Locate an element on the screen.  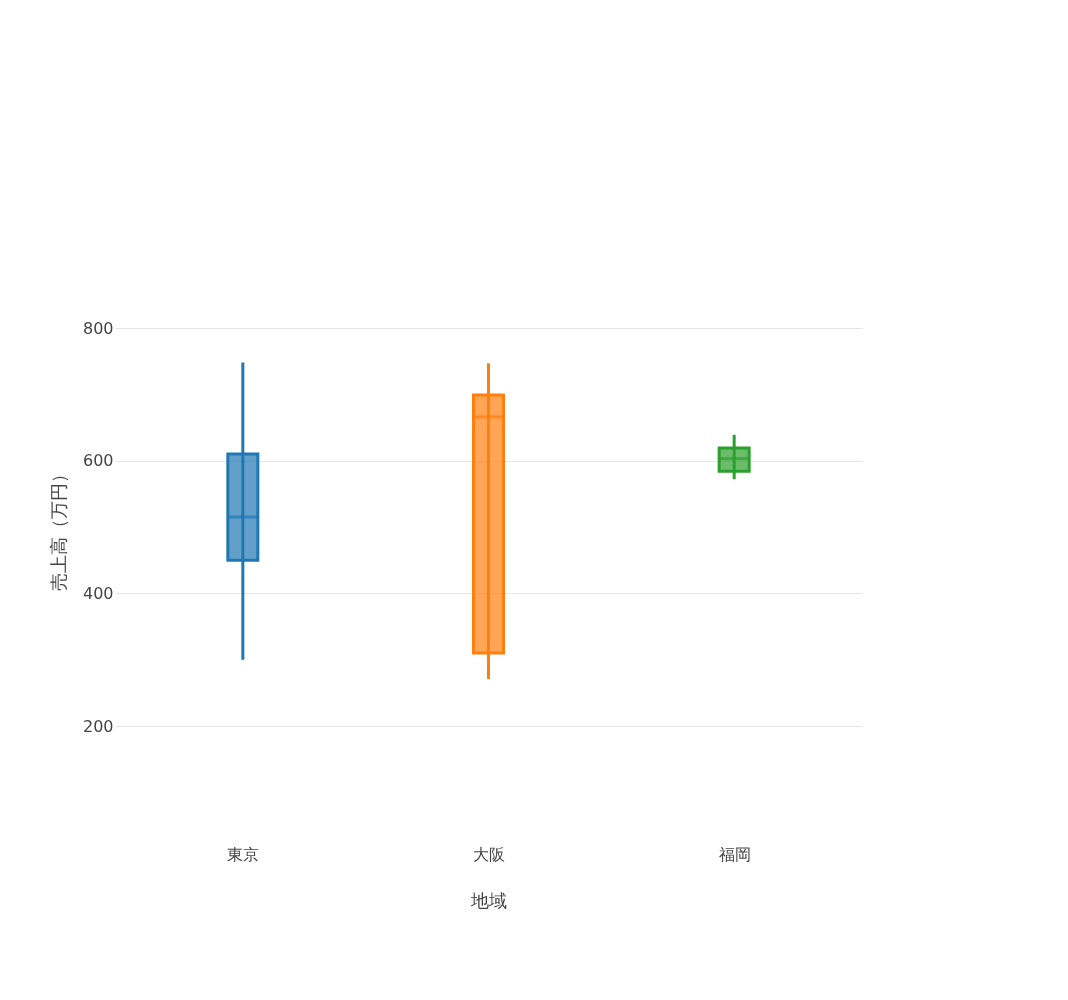
x-tick-label: 福岡 is located at coordinates (734, 854).